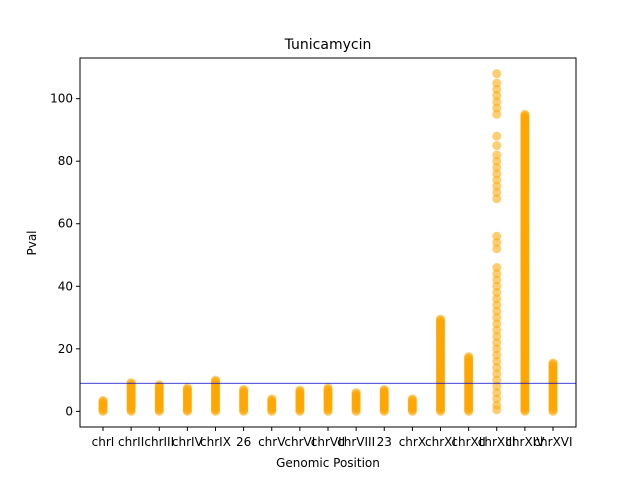  I want to click on y-tick-label: 0, so click(69, 411).